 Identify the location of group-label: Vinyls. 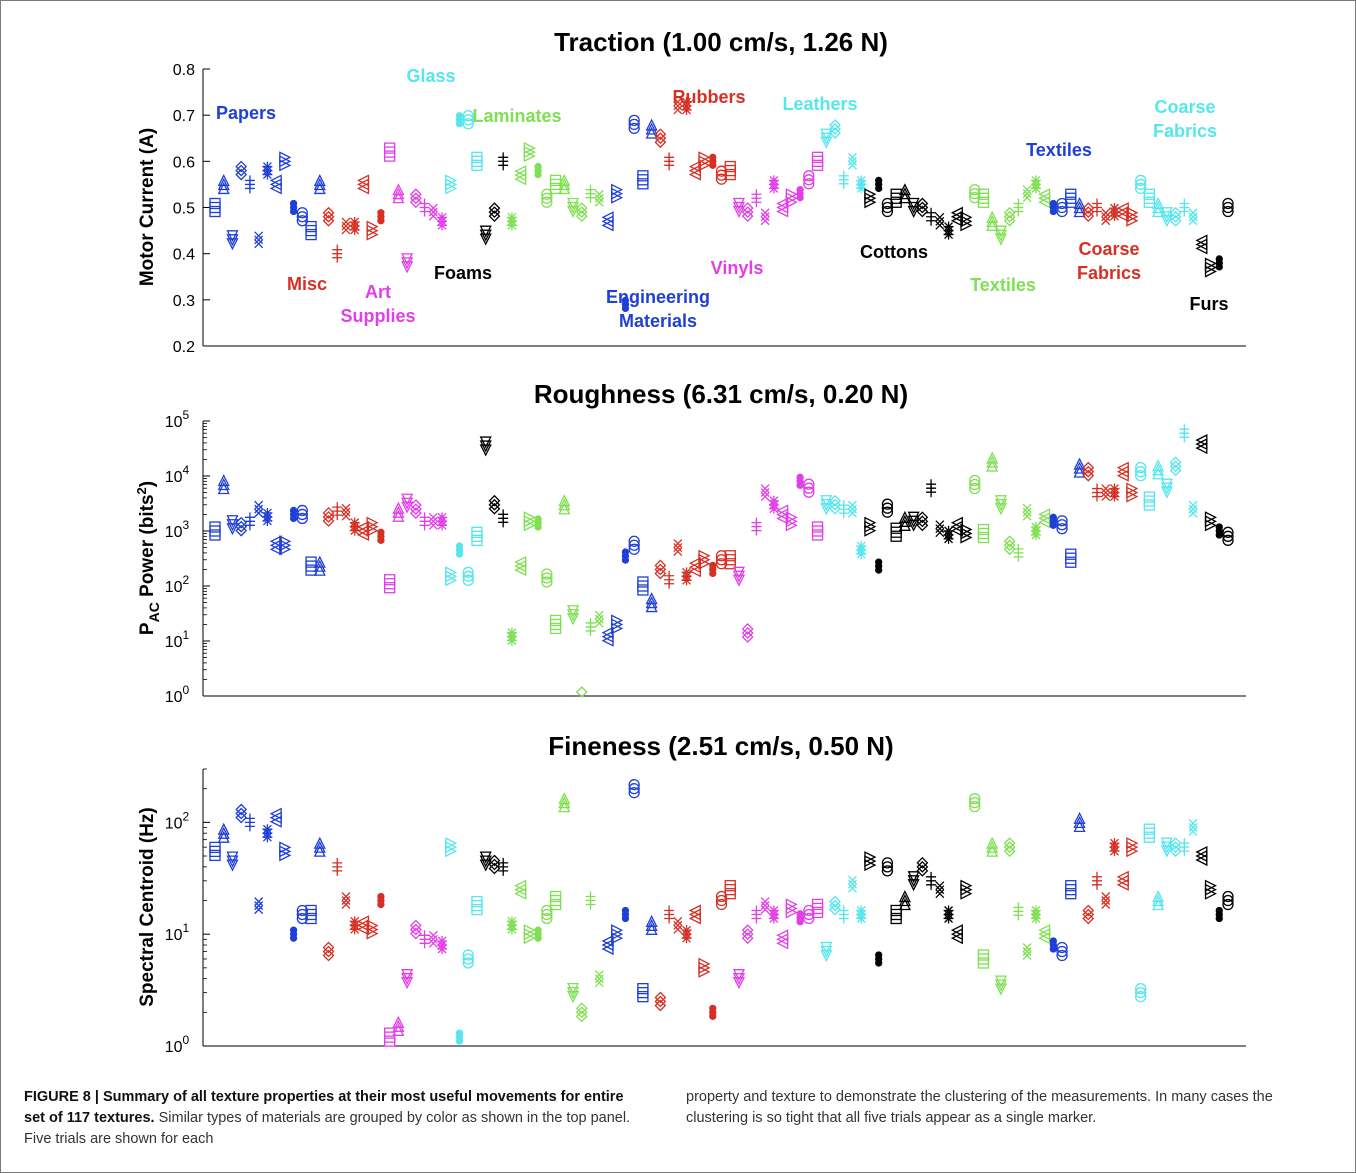
(737, 268).